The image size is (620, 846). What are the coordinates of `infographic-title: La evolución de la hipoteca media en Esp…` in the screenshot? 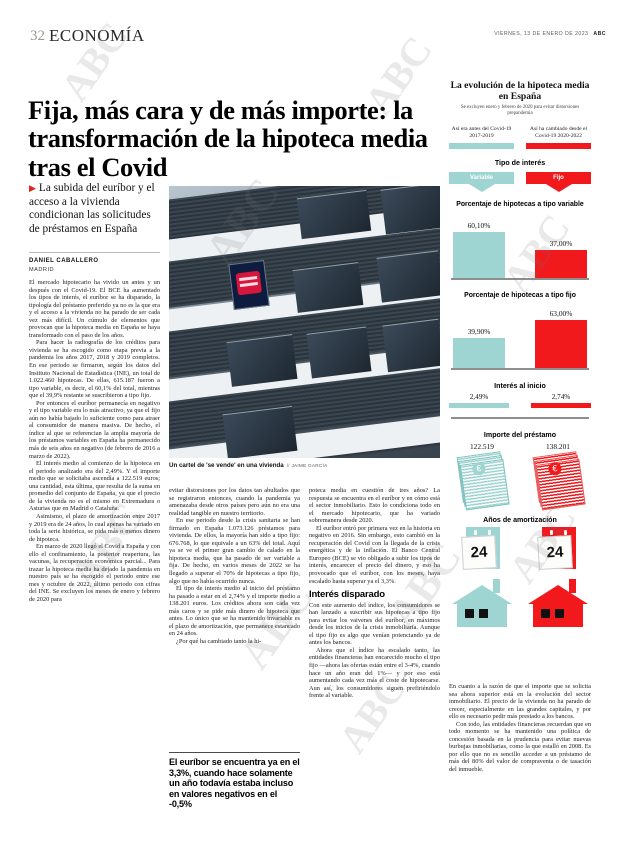 It's located at (520, 91).